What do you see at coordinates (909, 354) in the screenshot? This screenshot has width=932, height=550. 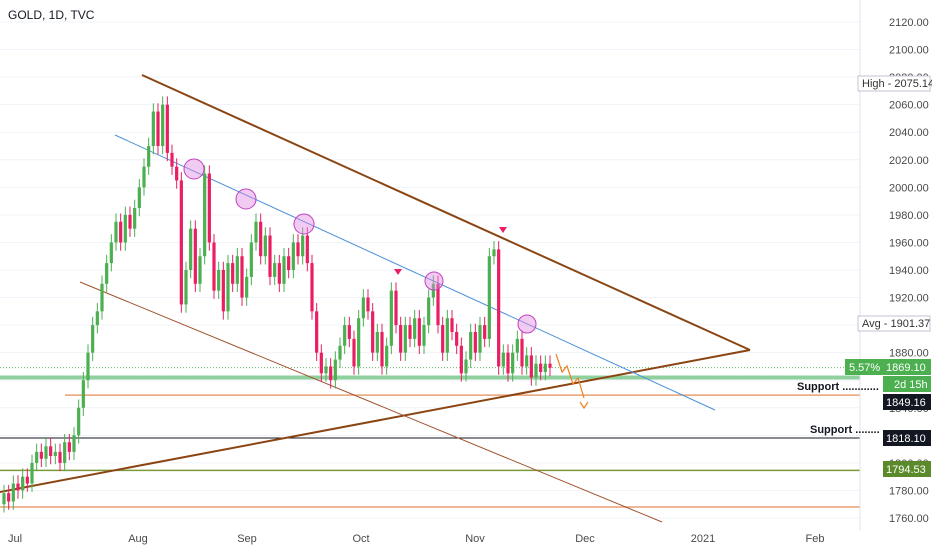 I see `price-tick-label: 1880.00` at bounding box center [909, 354].